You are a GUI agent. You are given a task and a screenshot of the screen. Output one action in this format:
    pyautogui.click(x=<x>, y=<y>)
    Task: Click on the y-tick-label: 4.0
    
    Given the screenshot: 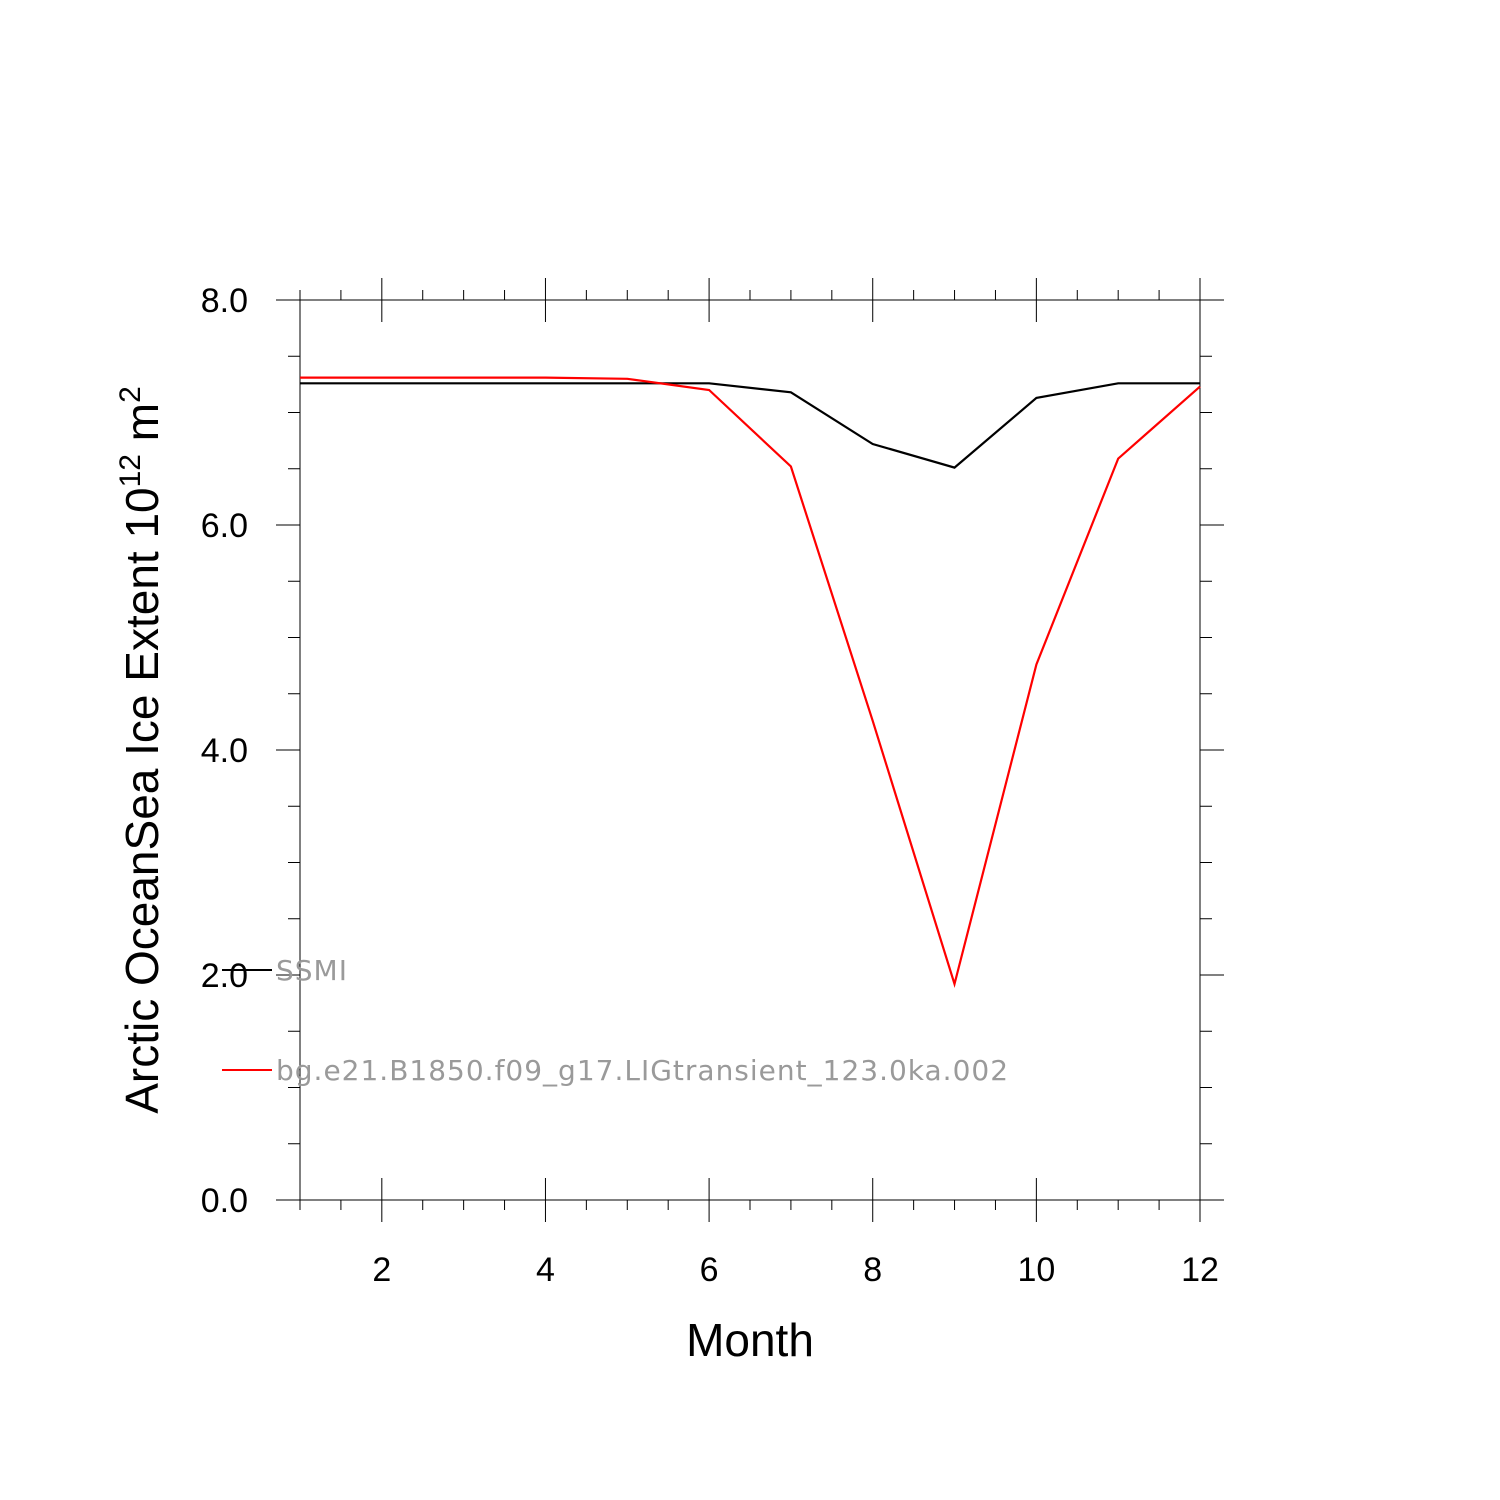 What is the action you would take?
    pyautogui.click(x=224, y=751)
    